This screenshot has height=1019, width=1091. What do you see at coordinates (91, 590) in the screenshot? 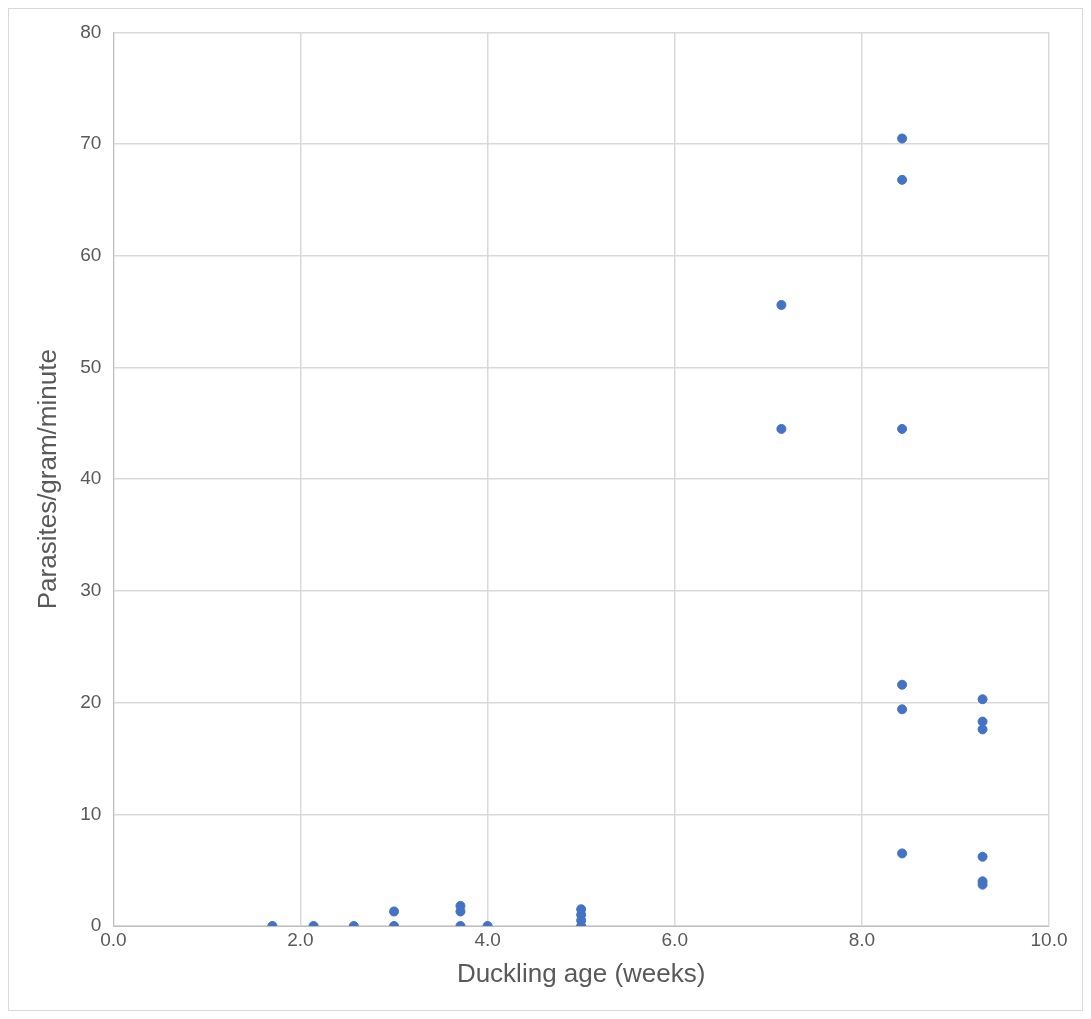
I see `y-tick-label: 30` at bounding box center [91, 590].